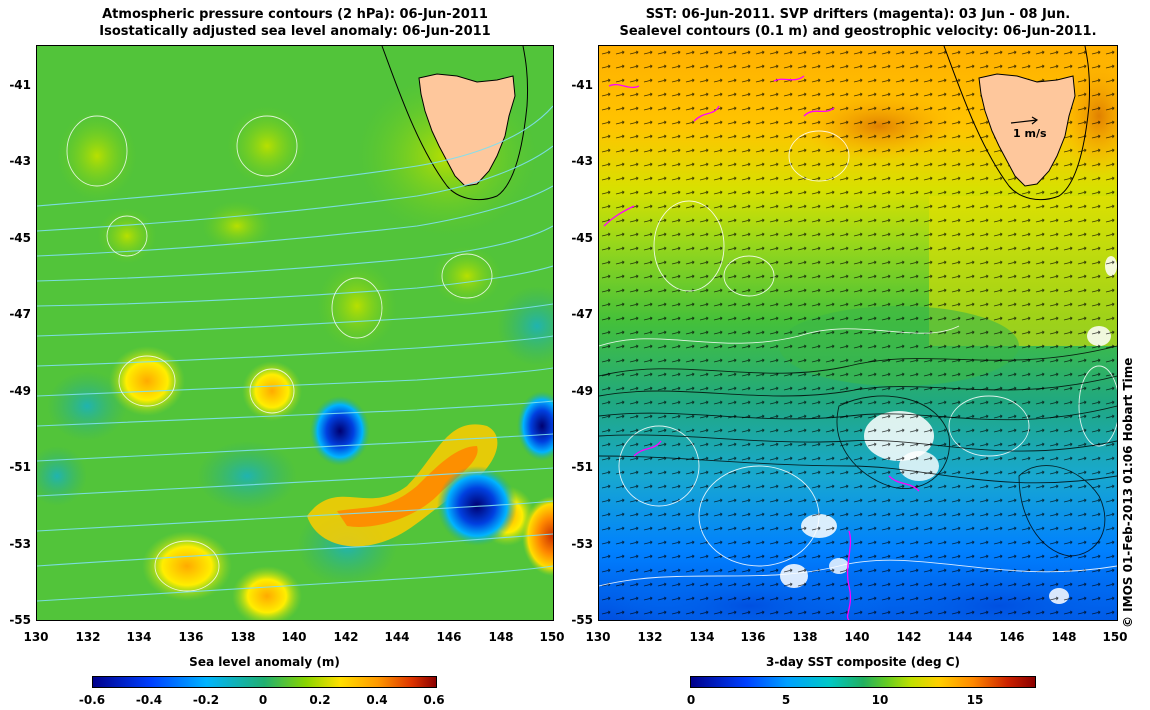 The image size is (1150, 710). I want to click on velocity-scale-arrow, so click(1024, 121).